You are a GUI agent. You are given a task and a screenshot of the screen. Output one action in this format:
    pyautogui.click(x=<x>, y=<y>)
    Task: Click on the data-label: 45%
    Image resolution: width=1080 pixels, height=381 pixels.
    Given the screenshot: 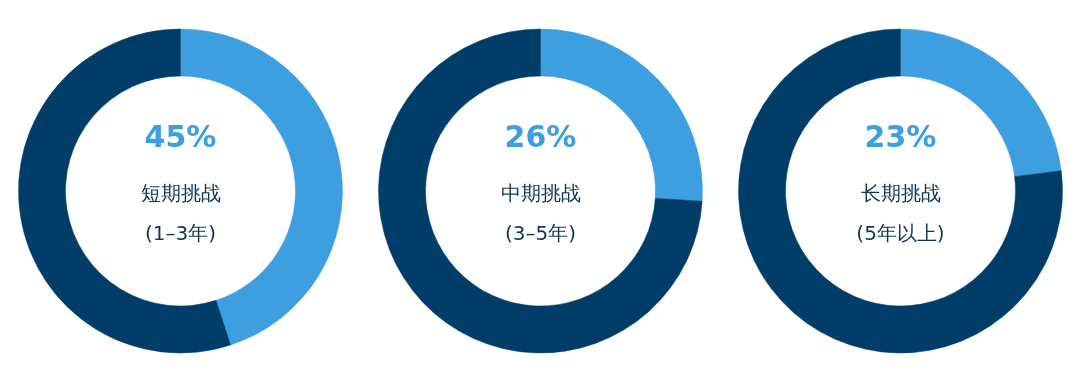 What is the action you would take?
    pyautogui.click(x=180, y=136)
    